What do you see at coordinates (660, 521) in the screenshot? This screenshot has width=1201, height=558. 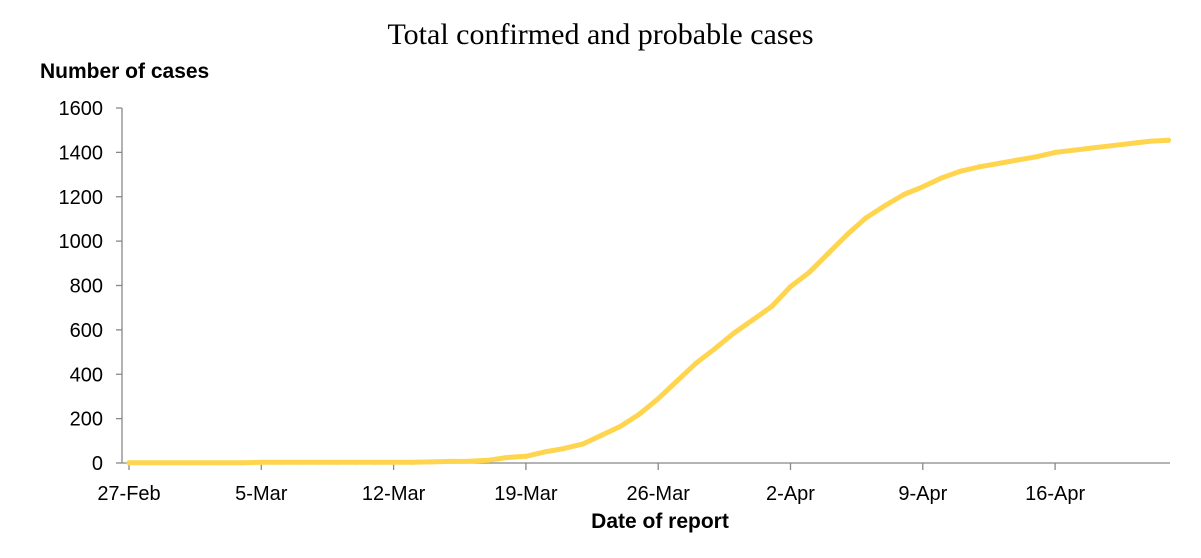 I see `x-axis-title: Date of report` at bounding box center [660, 521].